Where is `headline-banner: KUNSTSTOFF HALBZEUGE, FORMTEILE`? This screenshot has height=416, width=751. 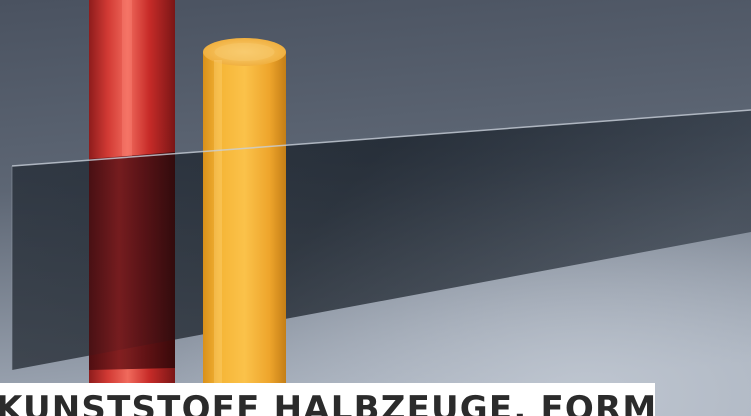 headline-banner: KUNSTSTOFF HALBZEUGE, FORMTEILE is located at coordinates (327, 399).